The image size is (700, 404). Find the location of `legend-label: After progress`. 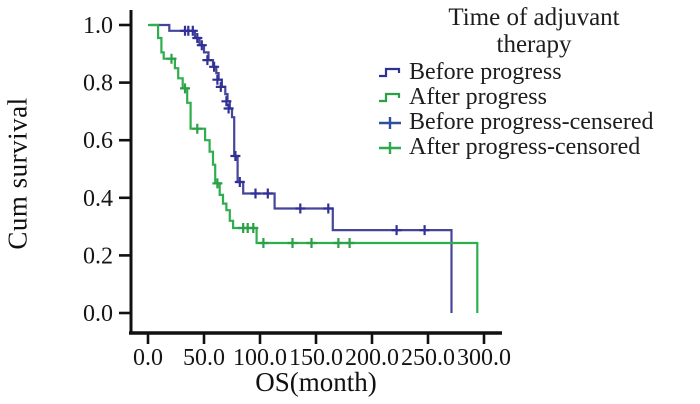

legend-label: After progress is located at coordinates (478, 97).